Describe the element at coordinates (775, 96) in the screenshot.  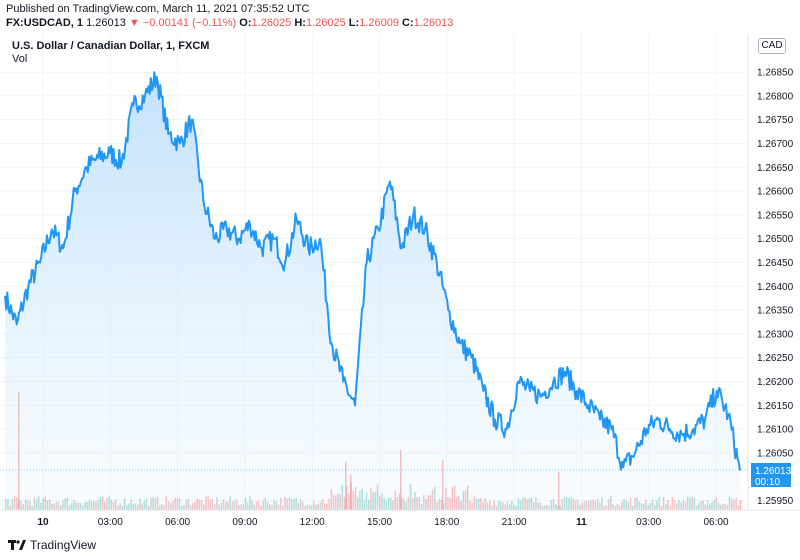
I see `price-tick-label: 1.26800` at that location.